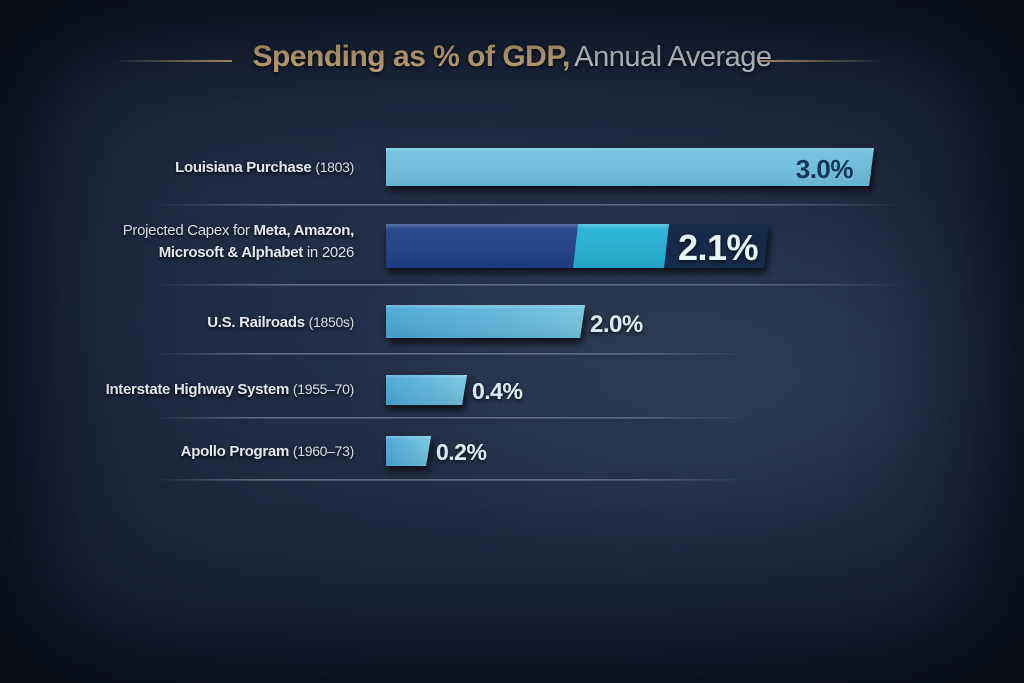  What do you see at coordinates (330, 252) in the screenshot?
I see `category-period: in 2026` at bounding box center [330, 252].